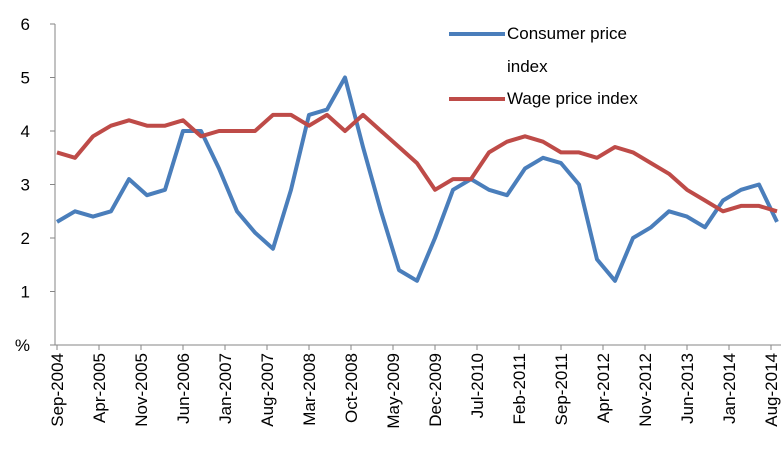 The height and width of the screenshot is (464, 781). I want to click on legend-label: Wage price index, so click(572, 98).